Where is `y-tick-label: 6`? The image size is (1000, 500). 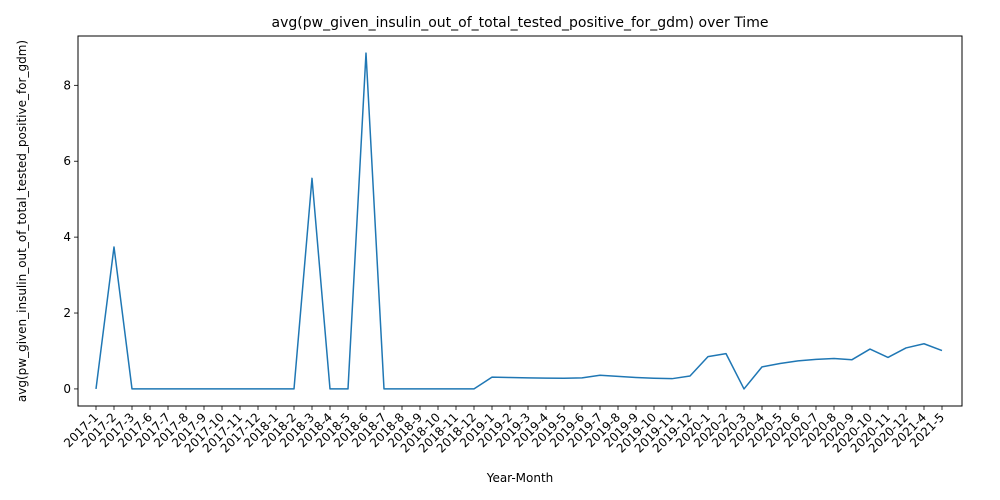 y-tick-label: 6 is located at coordinates (67, 161).